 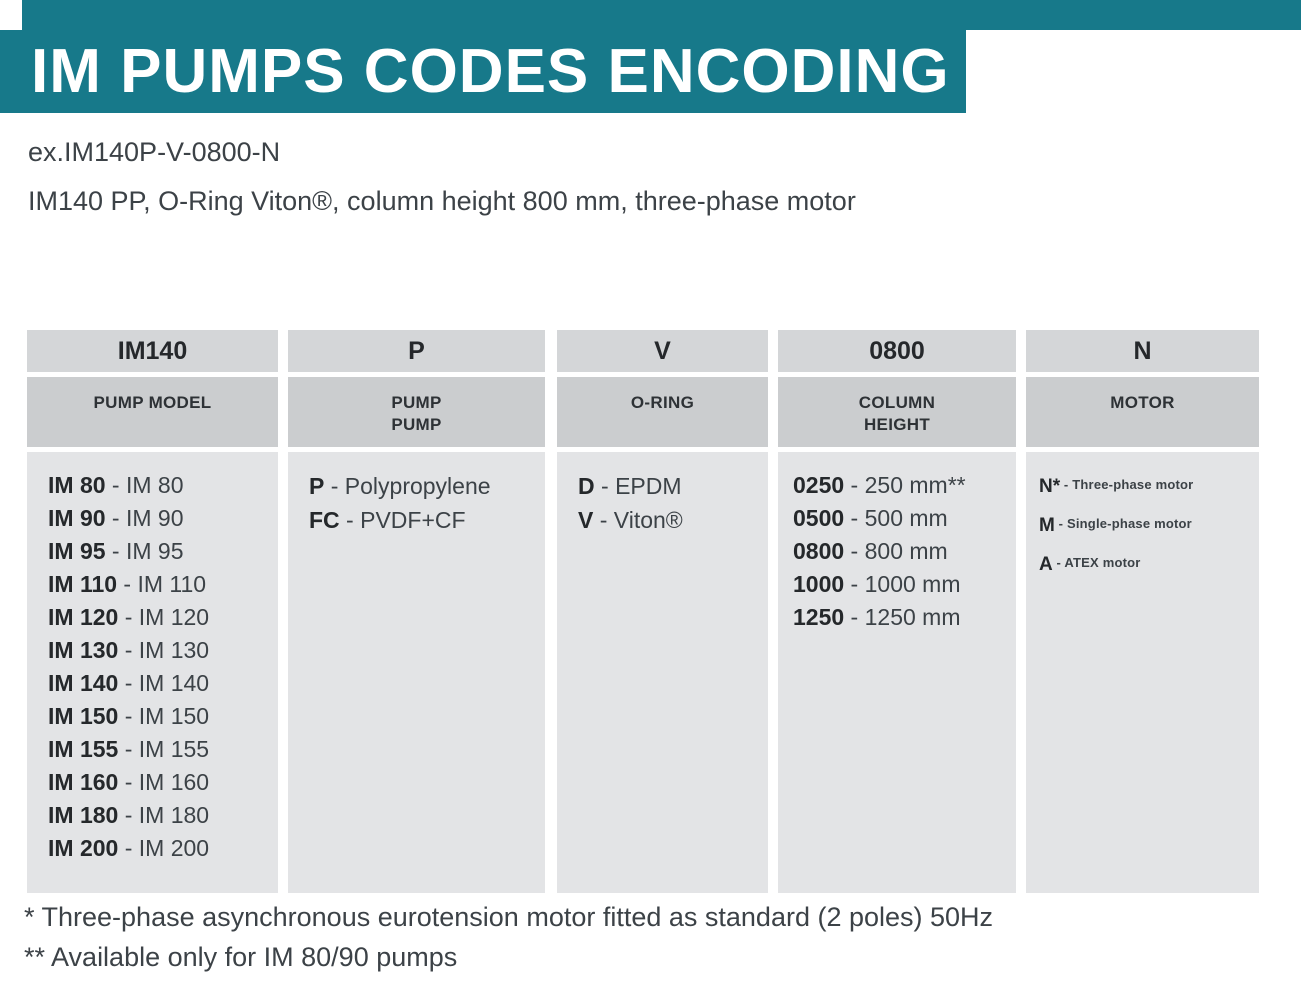 What do you see at coordinates (586, 486) in the screenshot?
I see `item-code: D` at bounding box center [586, 486].